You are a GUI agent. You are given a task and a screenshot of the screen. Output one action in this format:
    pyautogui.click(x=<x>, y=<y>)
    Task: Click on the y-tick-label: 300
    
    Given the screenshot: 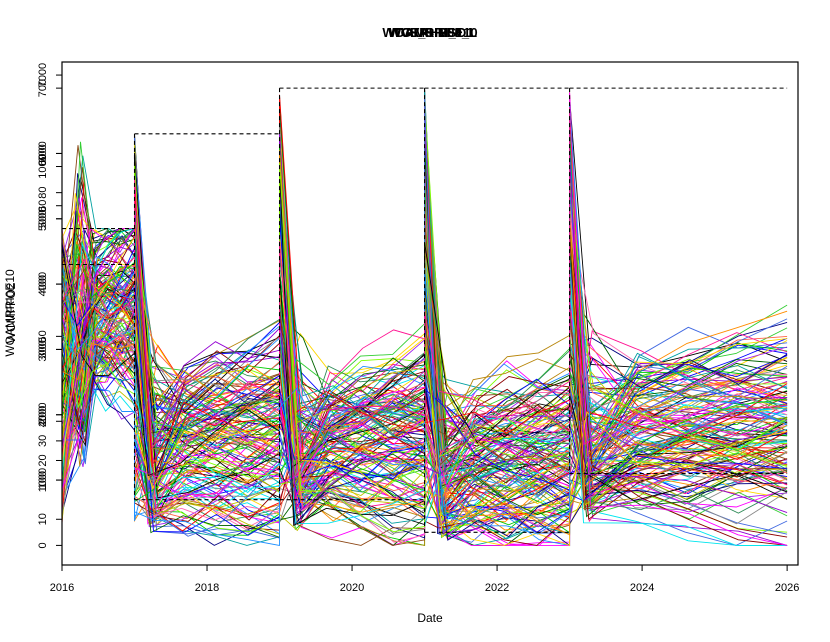 What is the action you would take?
    pyautogui.click(x=43, y=349)
    